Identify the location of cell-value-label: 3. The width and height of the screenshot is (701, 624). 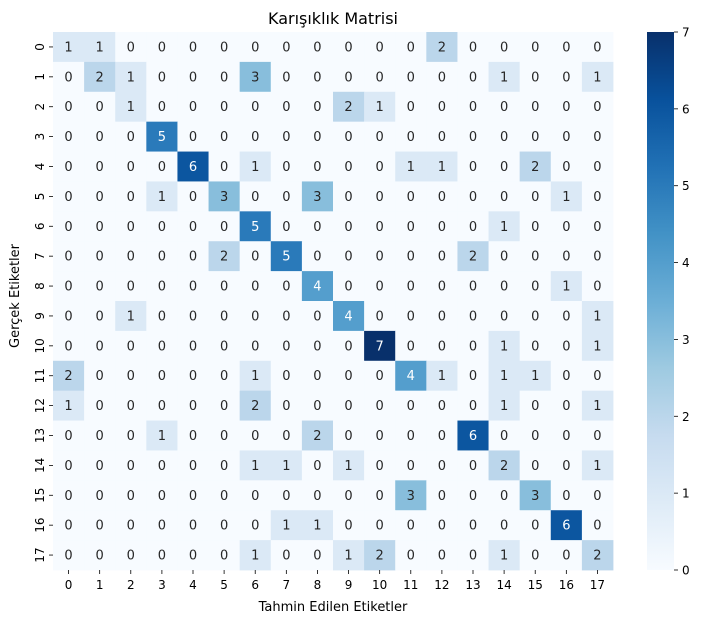
(224, 197).